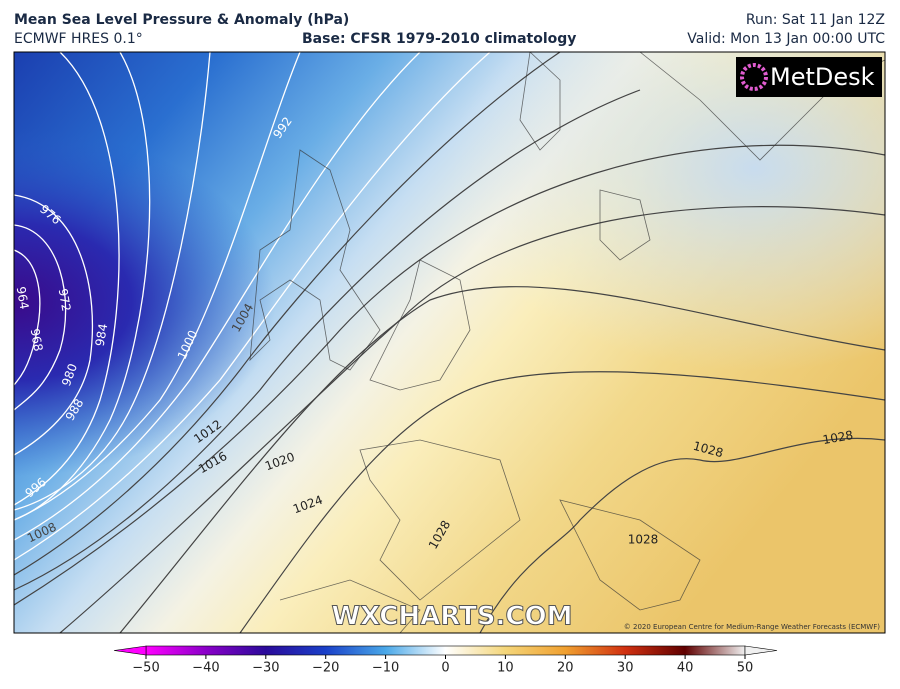 Image resolution: width=900 pixels, height=689 pixels. I want to click on logo-box, so click(809, 77).